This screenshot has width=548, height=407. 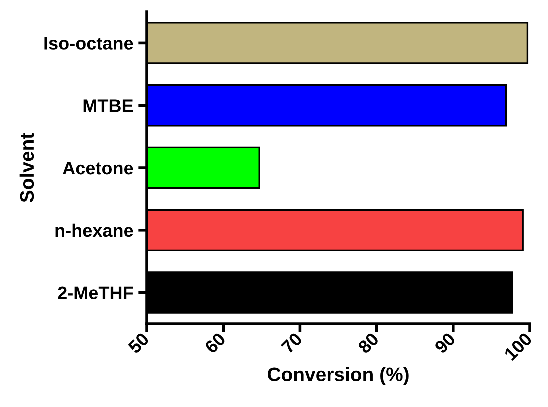 I want to click on x-tick-label: 60, so click(x=215, y=343).